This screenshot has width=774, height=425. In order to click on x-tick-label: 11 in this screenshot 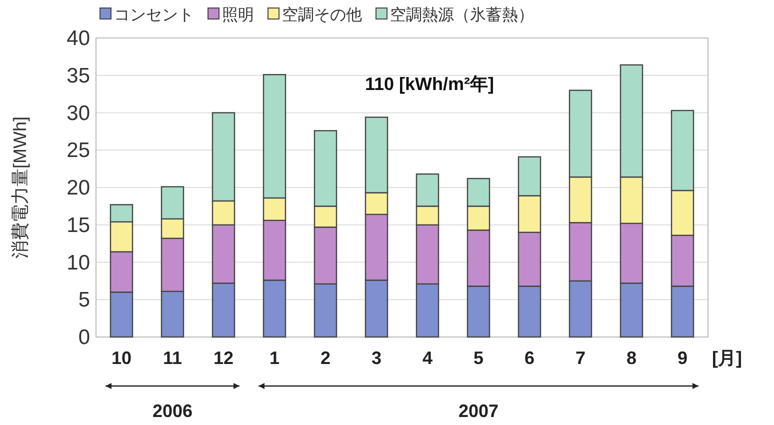, I will do `click(172, 358)`.